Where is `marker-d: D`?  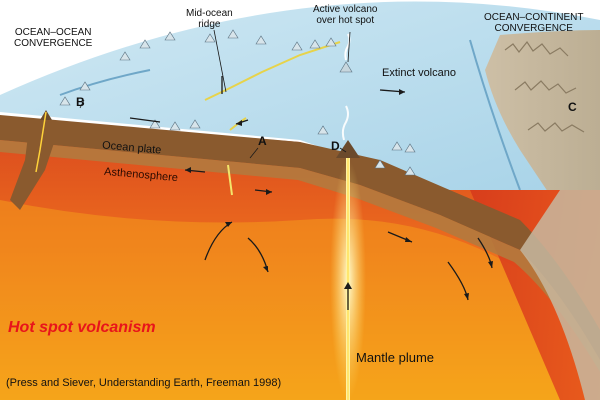
marker-d: D is located at coordinates (335, 146).